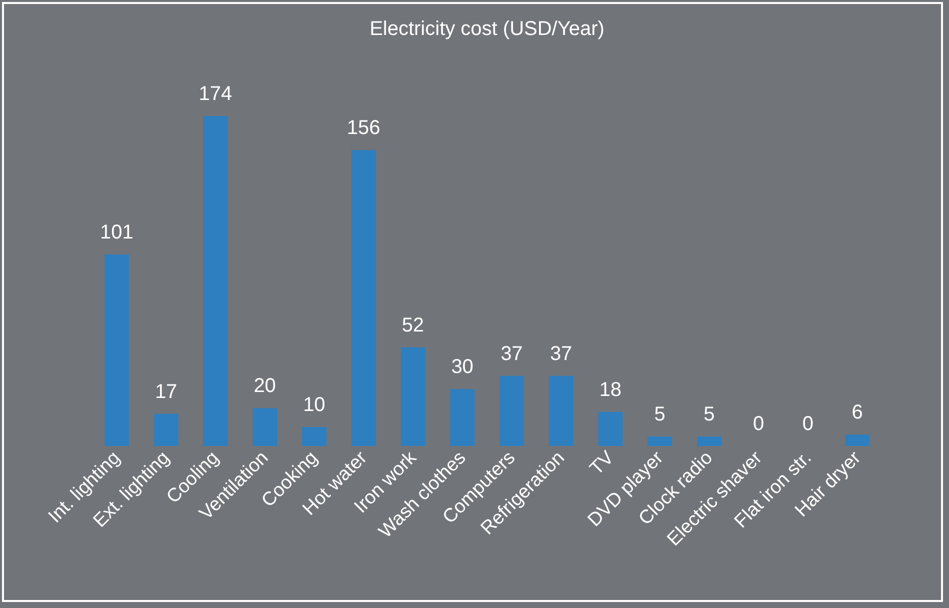 Image resolution: width=949 pixels, height=608 pixels. What do you see at coordinates (487, 29) in the screenshot?
I see `chart-title: Electricity cost (USD/Year)` at bounding box center [487, 29].